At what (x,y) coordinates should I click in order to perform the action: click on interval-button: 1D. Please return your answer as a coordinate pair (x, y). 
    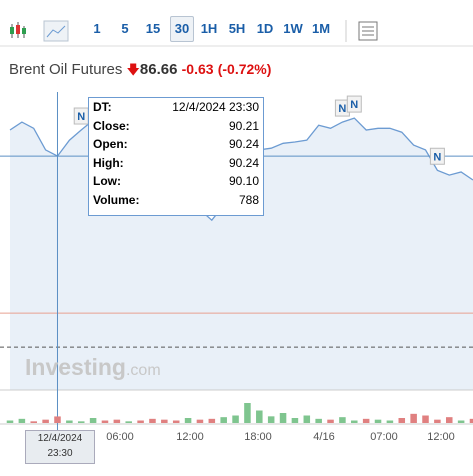
    Looking at the image, I should click on (265, 28).